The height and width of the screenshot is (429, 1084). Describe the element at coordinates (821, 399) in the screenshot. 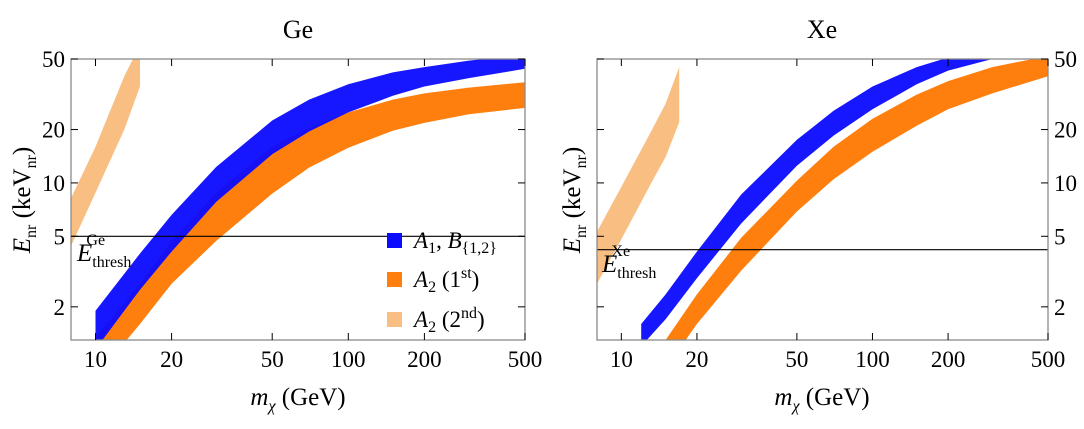

I see `x-axis-label-xe: mχ (GeV)` at that location.